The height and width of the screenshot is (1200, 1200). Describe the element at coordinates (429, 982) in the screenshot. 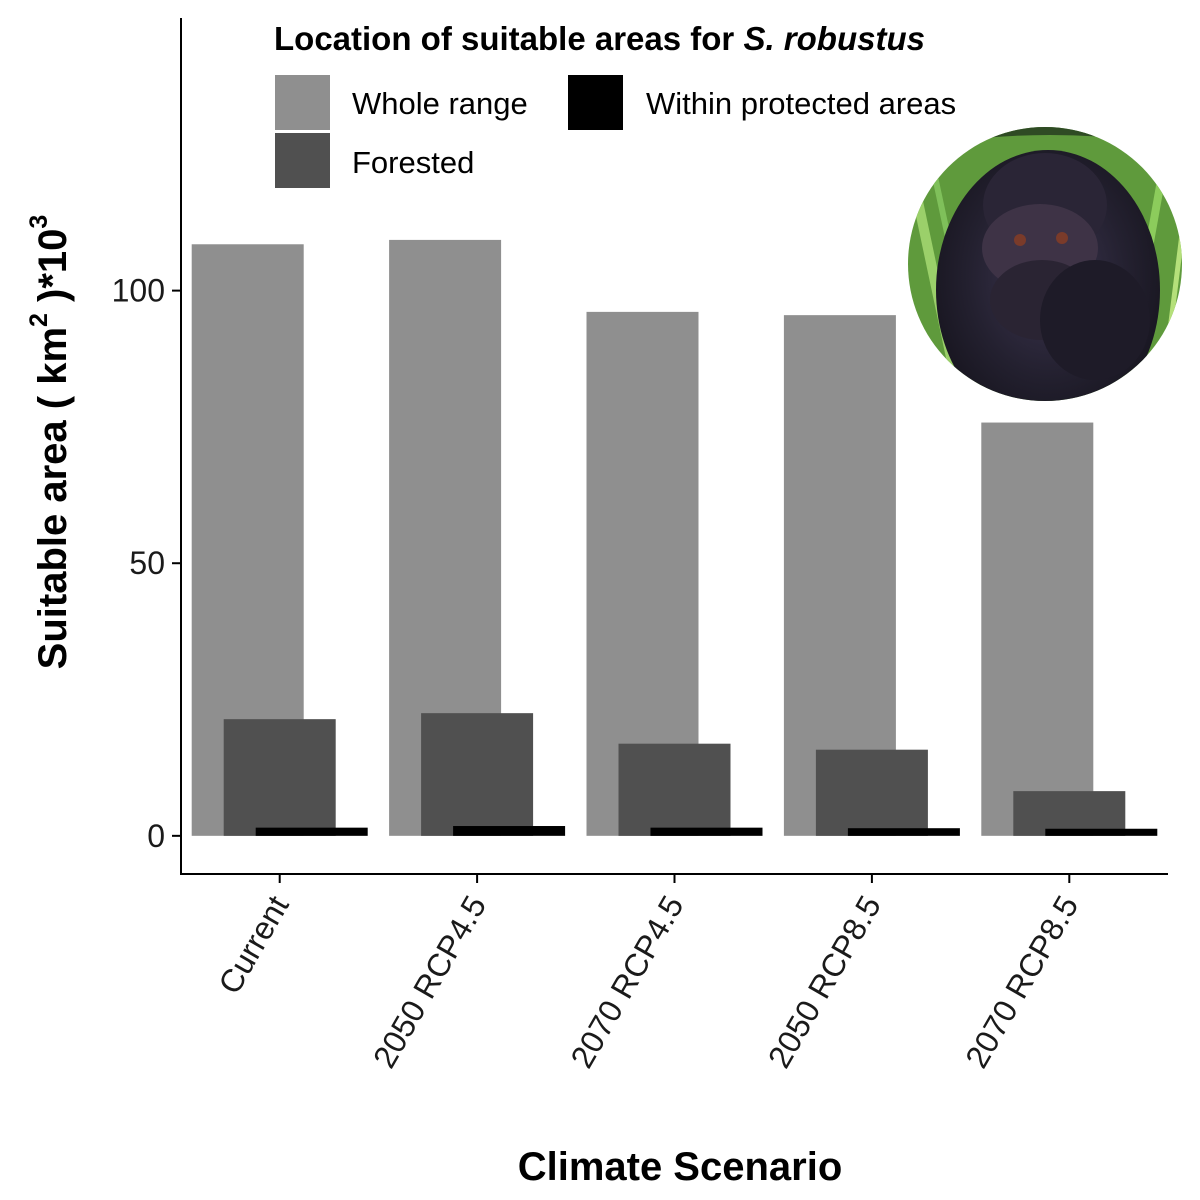

I see `x-tick-label: 2050 RCP4.5` at that location.